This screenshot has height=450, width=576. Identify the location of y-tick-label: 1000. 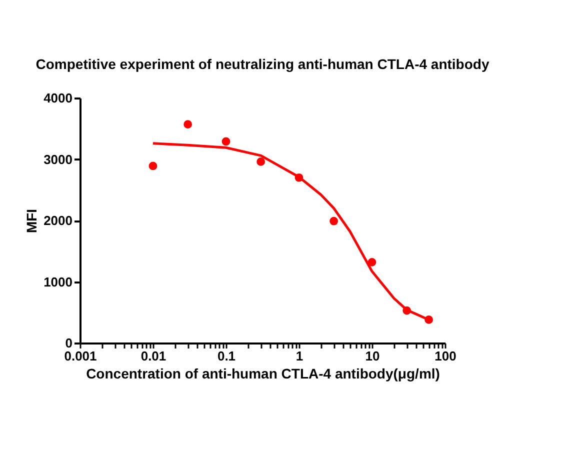
(58, 282).